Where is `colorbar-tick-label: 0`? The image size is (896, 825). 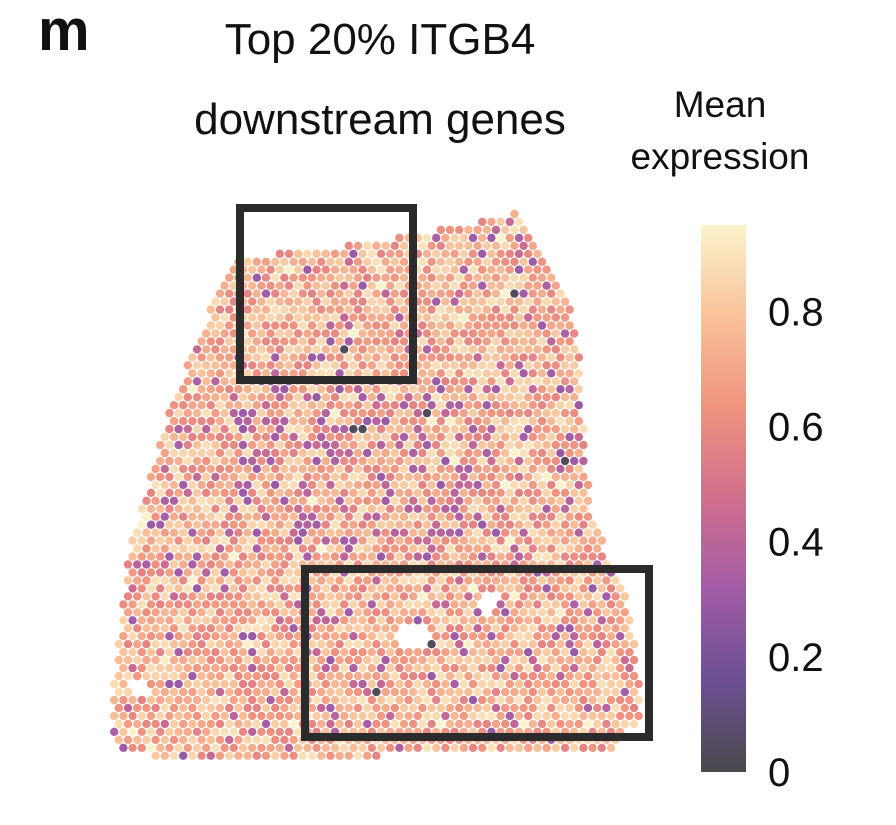
colorbar-tick-label: 0 is located at coordinates (779, 773).